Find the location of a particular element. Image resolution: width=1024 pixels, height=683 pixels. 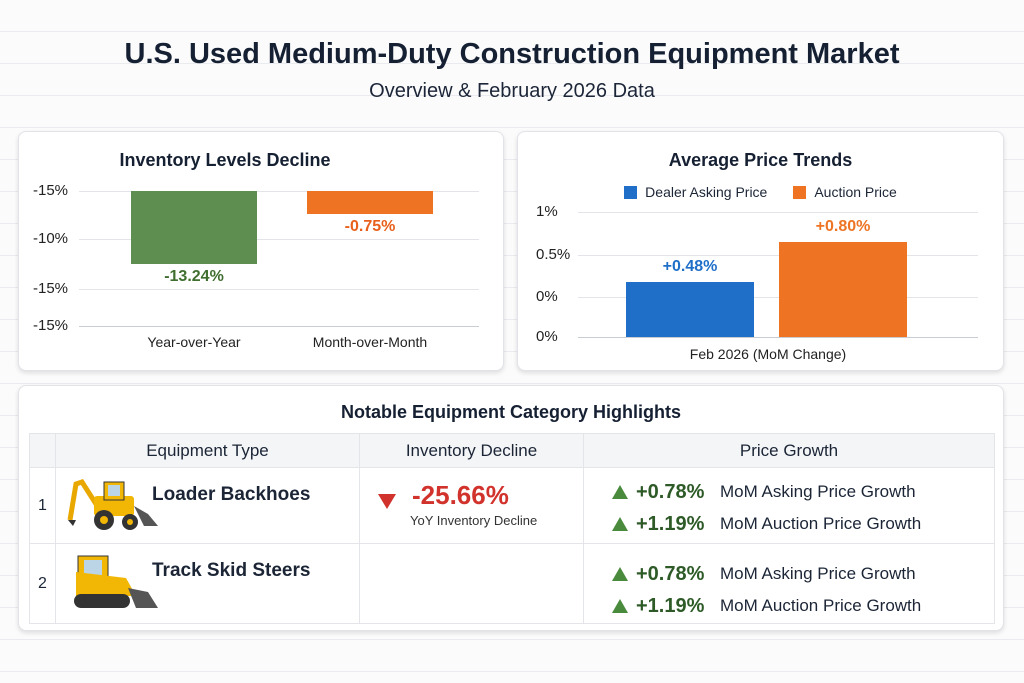

data-label: -0.75% is located at coordinates (370, 226).